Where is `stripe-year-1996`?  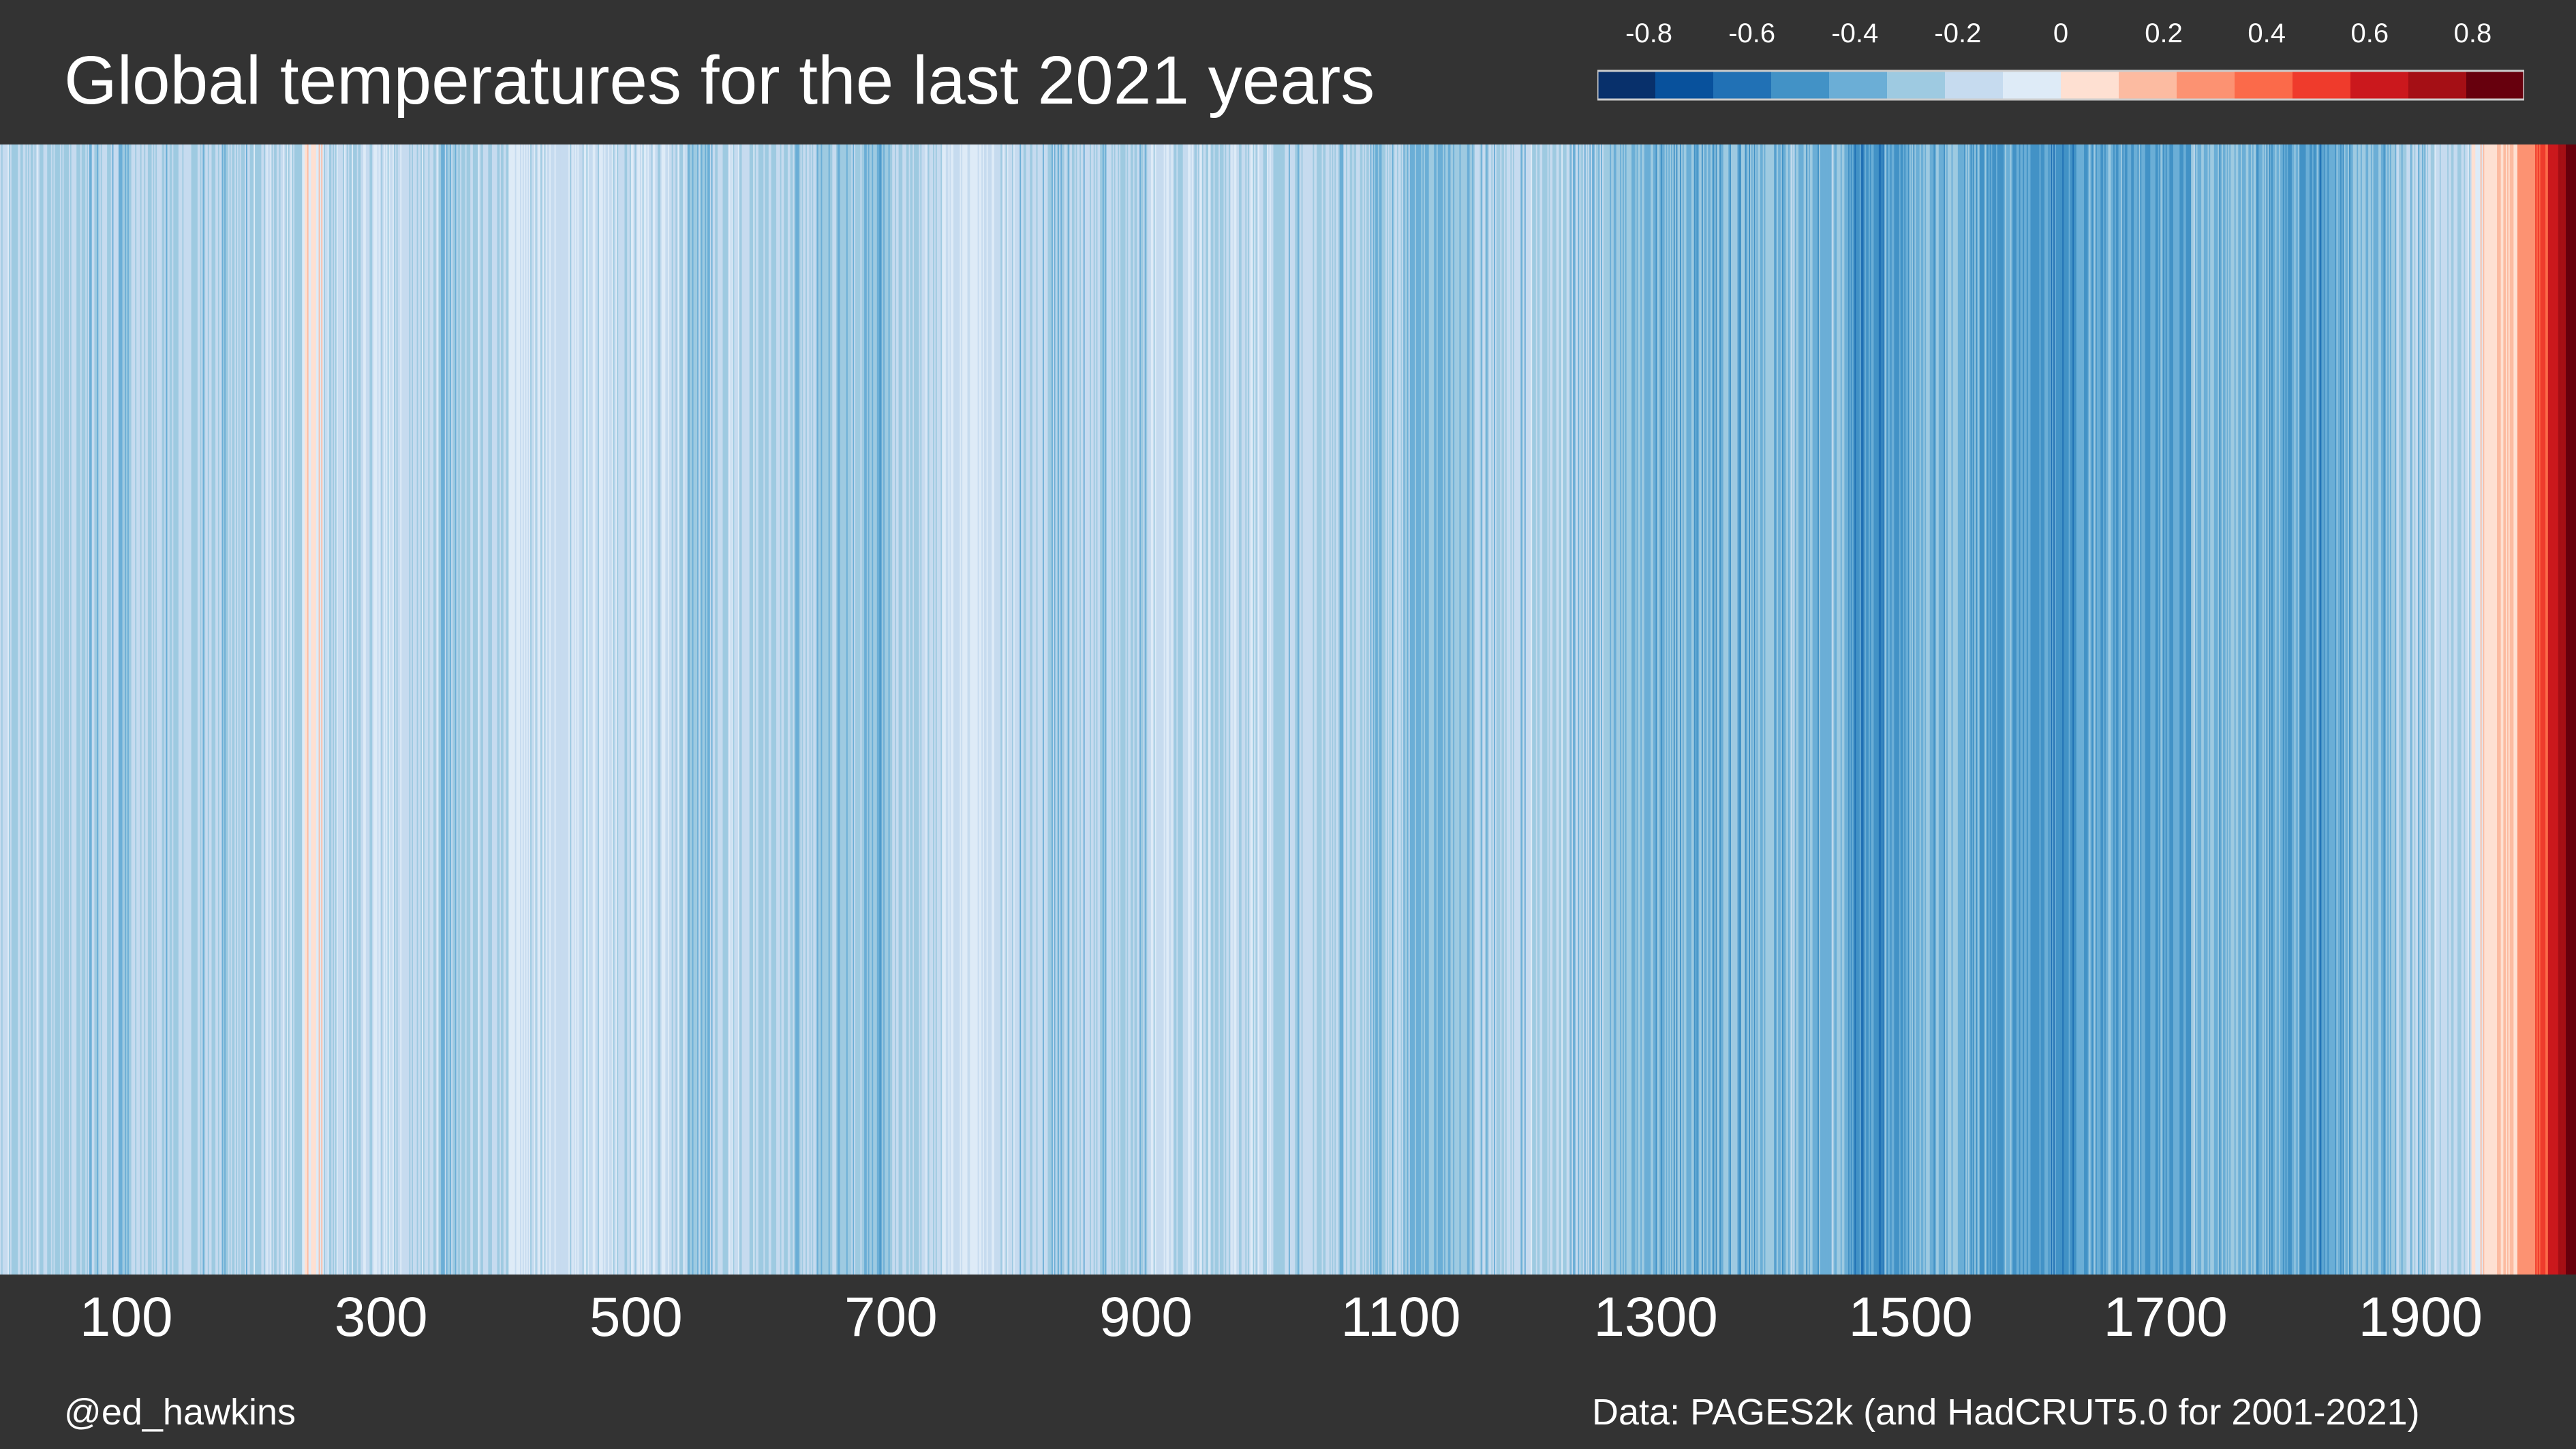 stripe-year-1996 is located at coordinates (2544, 709).